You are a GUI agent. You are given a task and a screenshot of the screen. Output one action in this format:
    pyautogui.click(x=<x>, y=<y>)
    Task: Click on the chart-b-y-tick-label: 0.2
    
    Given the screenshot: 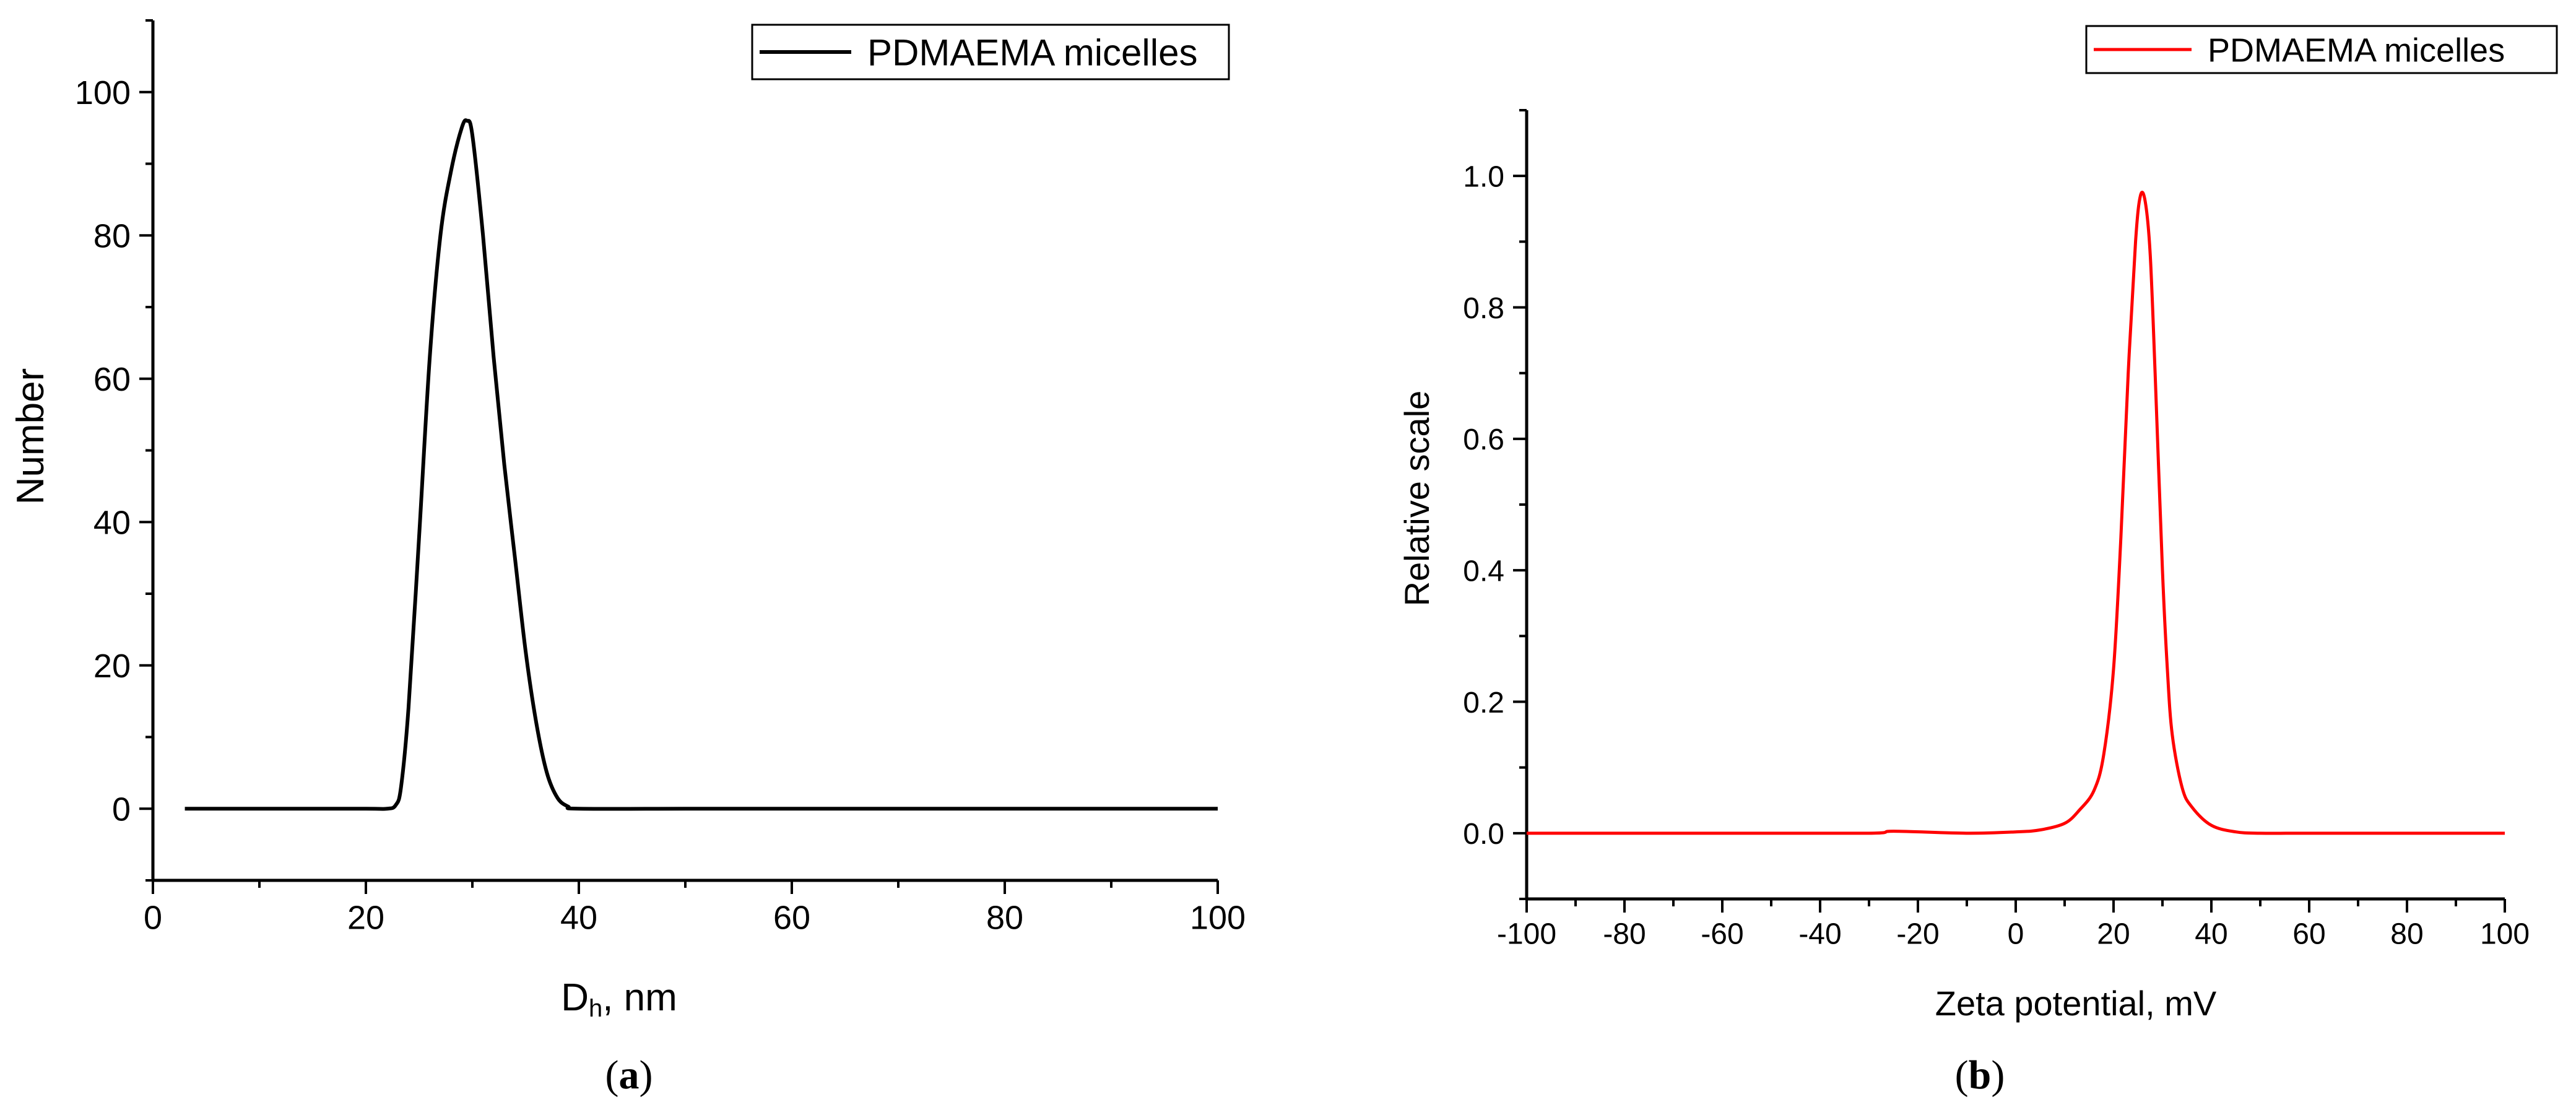 What is the action you would take?
    pyautogui.click(x=1483, y=703)
    